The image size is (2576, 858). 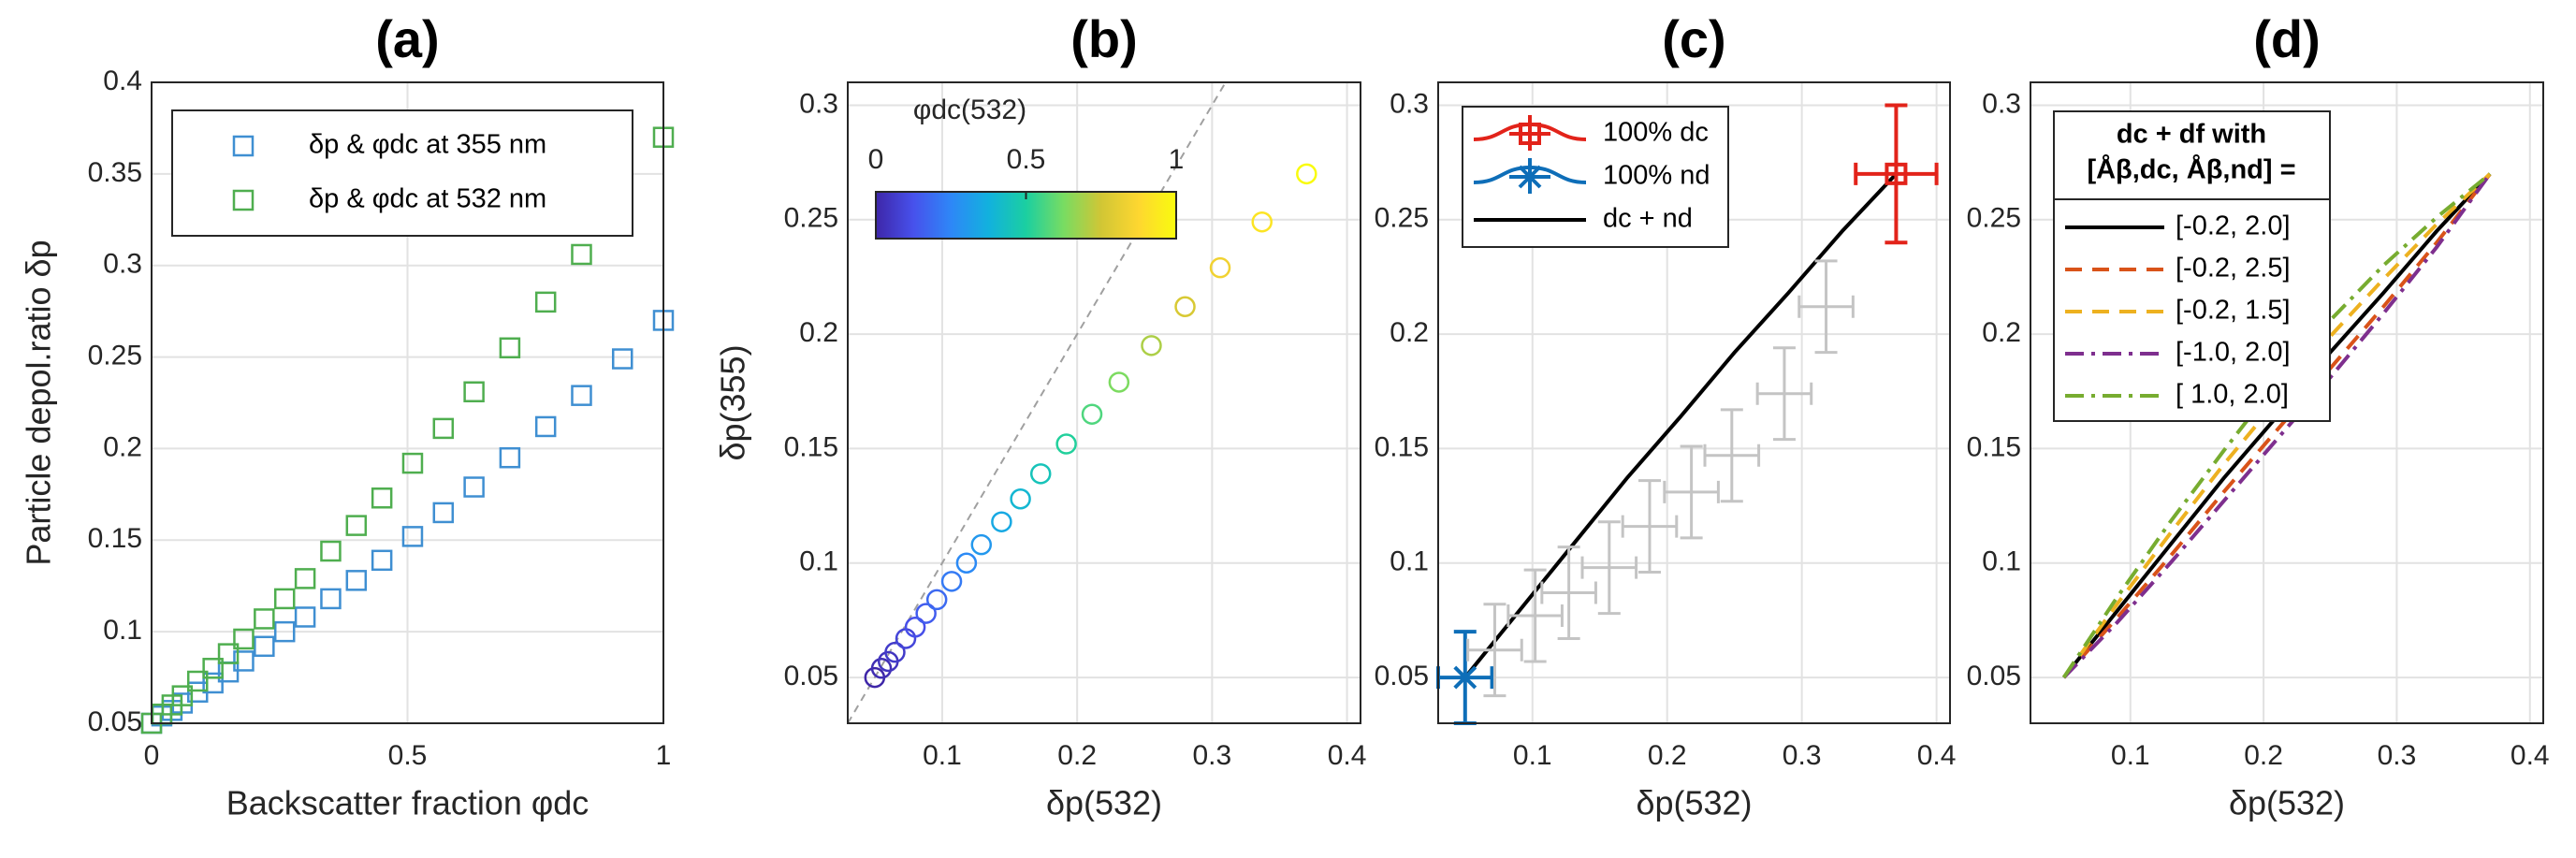 I want to click on x-tick-label: 0, so click(x=152, y=756).